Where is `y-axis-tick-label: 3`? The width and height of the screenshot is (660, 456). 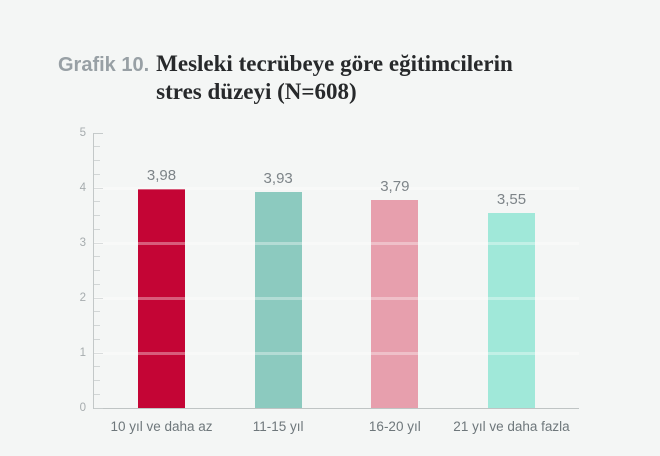 y-axis-tick-label: 3 is located at coordinates (82, 243).